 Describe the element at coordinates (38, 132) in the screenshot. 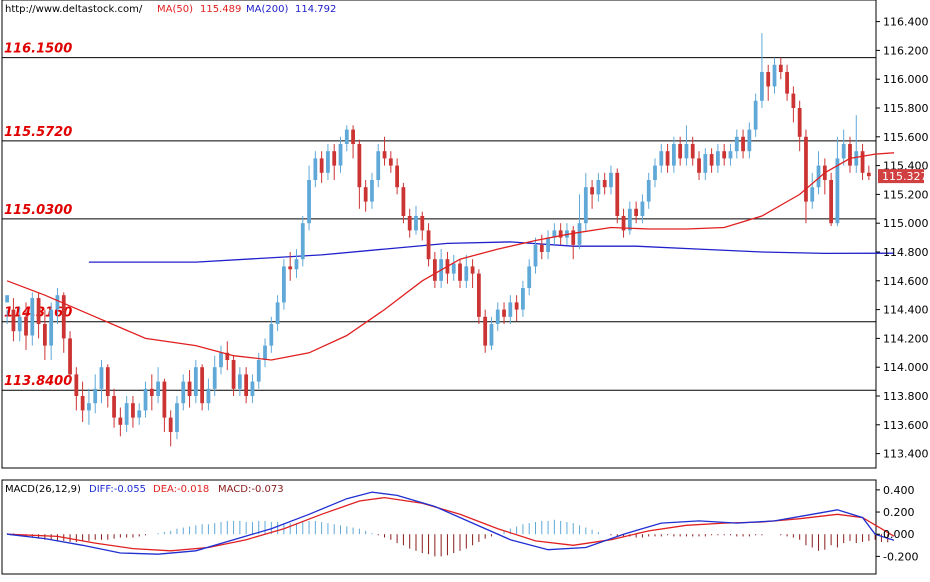

I see `level-label: 115.5720` at that location.